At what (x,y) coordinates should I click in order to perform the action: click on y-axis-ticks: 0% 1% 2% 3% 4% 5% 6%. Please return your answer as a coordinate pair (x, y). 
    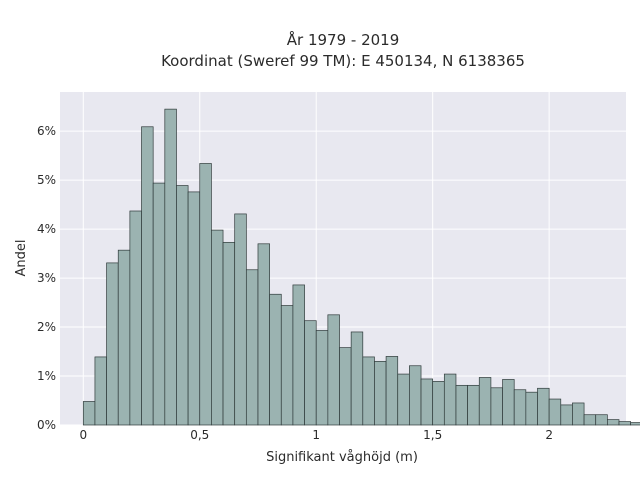
    Looking at the image, I should click on (46, 278).